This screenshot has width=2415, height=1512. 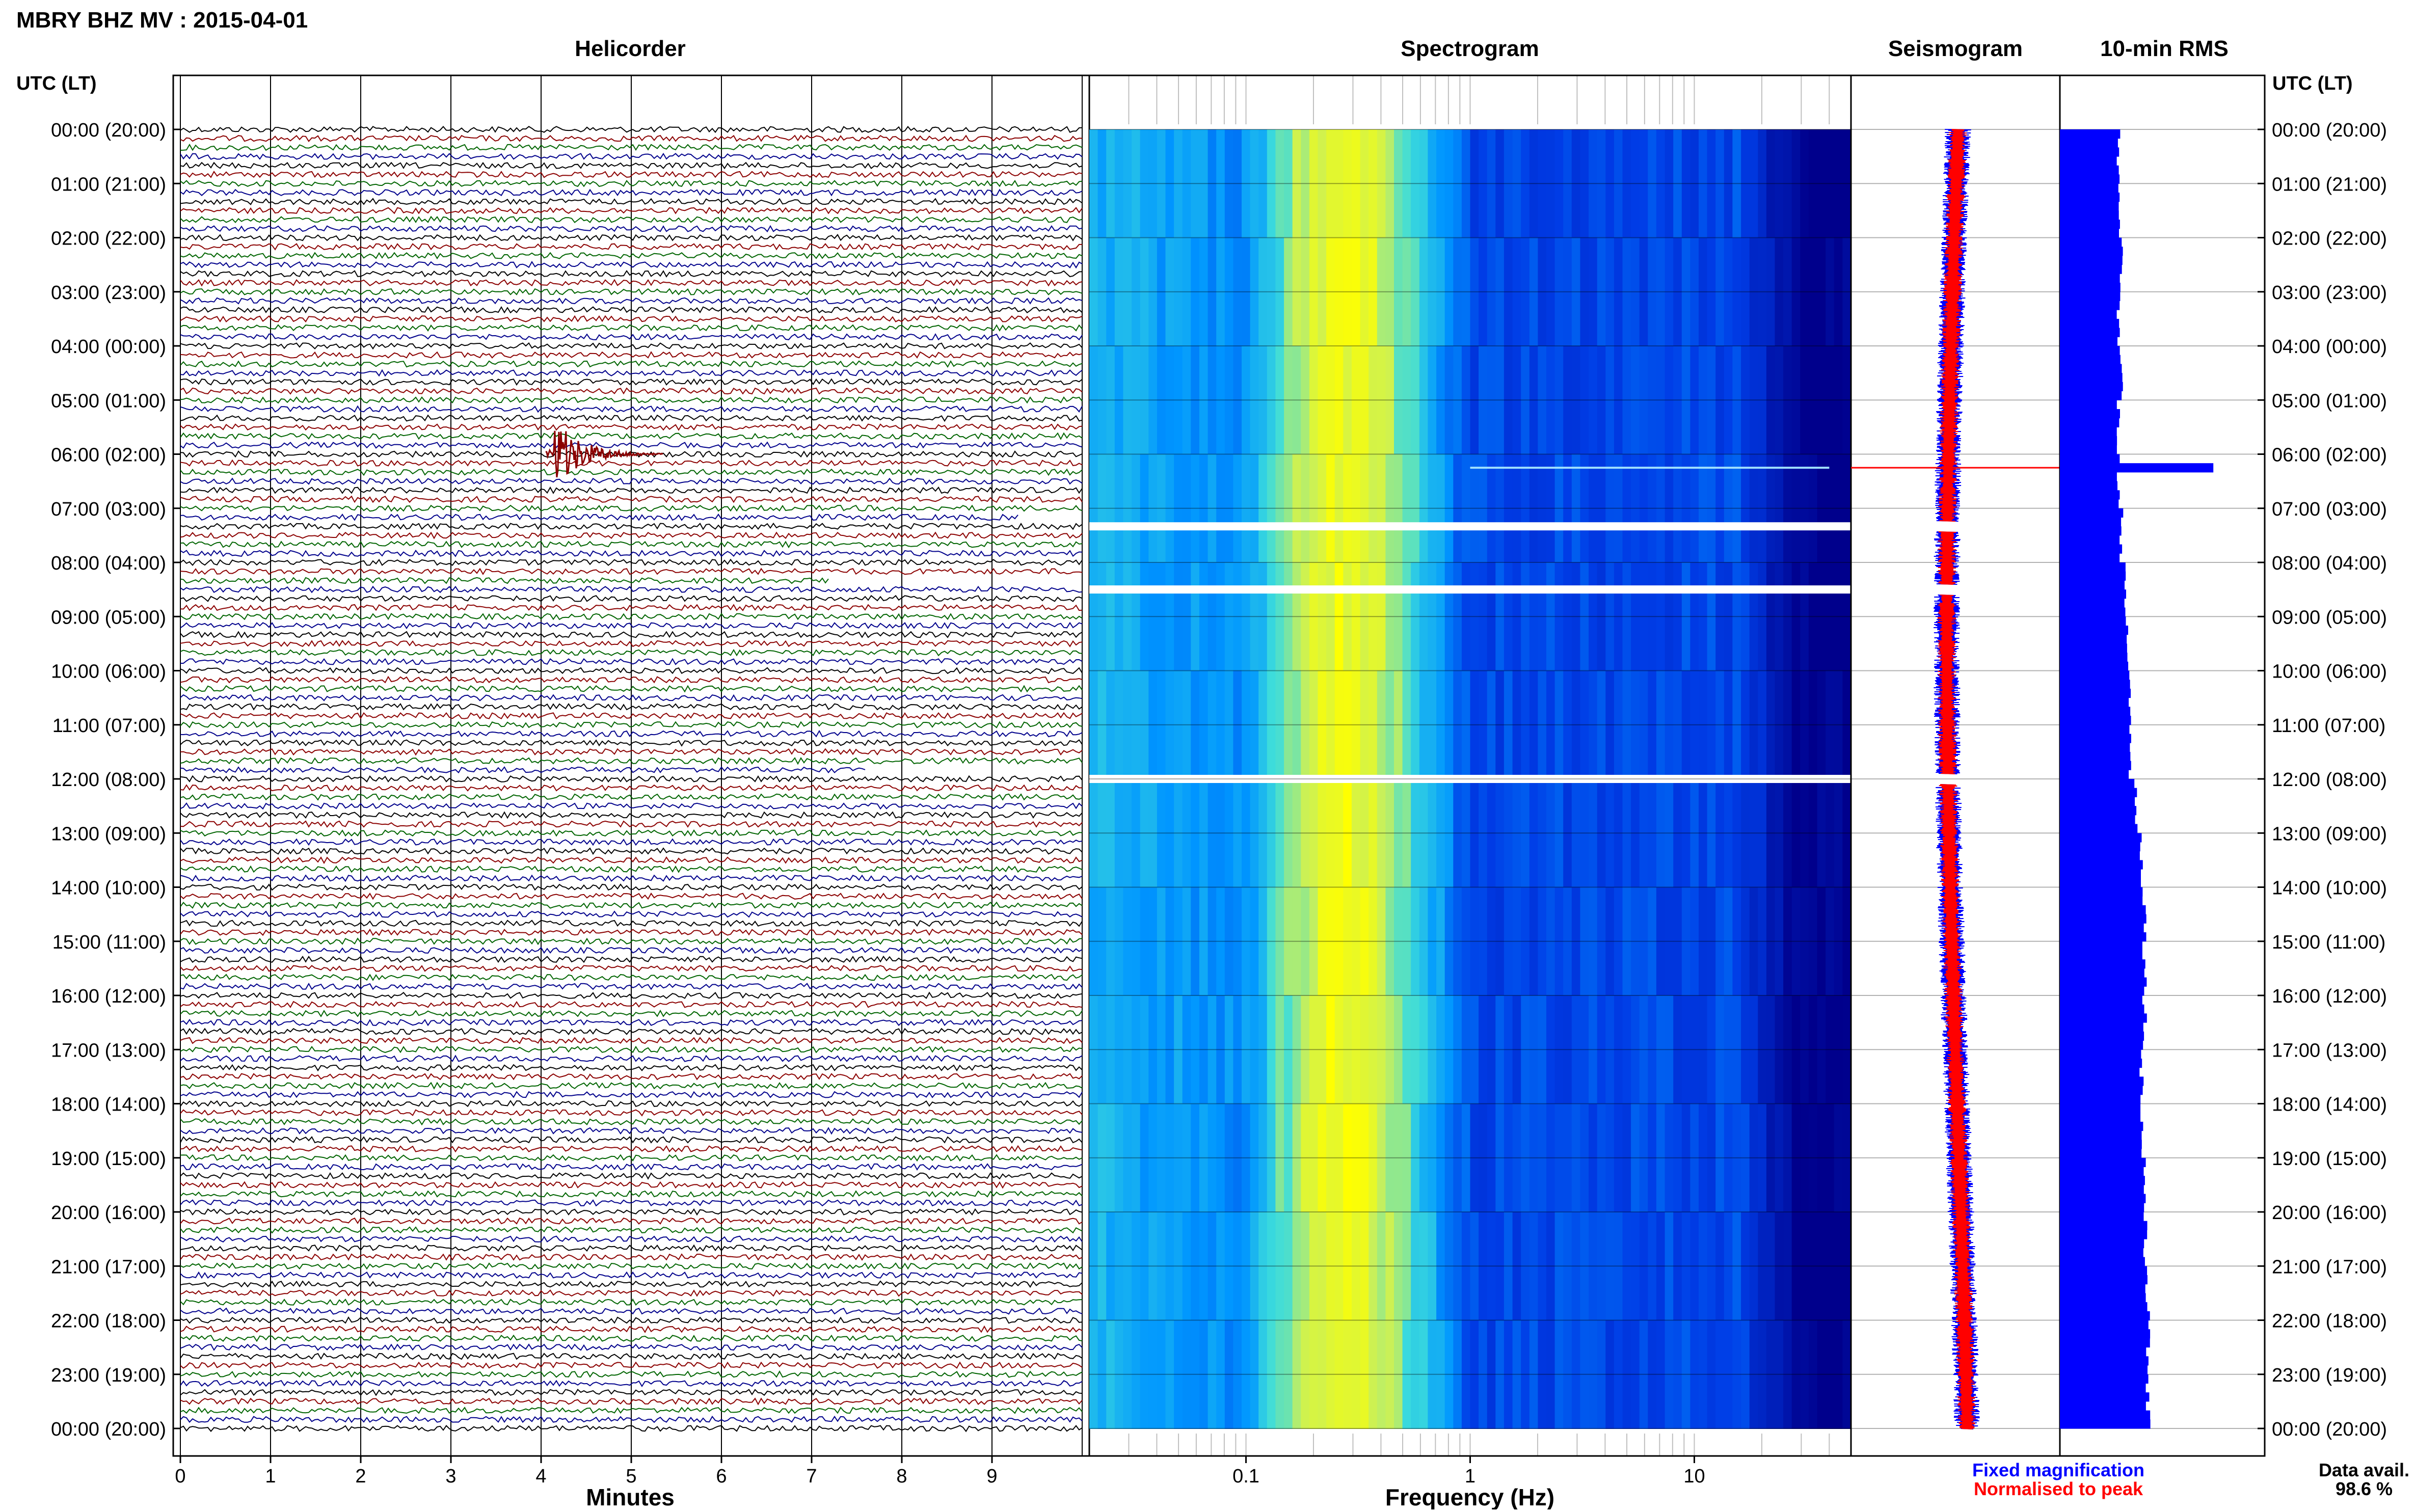 What do you see at coordinates (812, 1476) in the screenshot?
I see `minutes-tick-label: 7` at bounding box center [812, 1476].